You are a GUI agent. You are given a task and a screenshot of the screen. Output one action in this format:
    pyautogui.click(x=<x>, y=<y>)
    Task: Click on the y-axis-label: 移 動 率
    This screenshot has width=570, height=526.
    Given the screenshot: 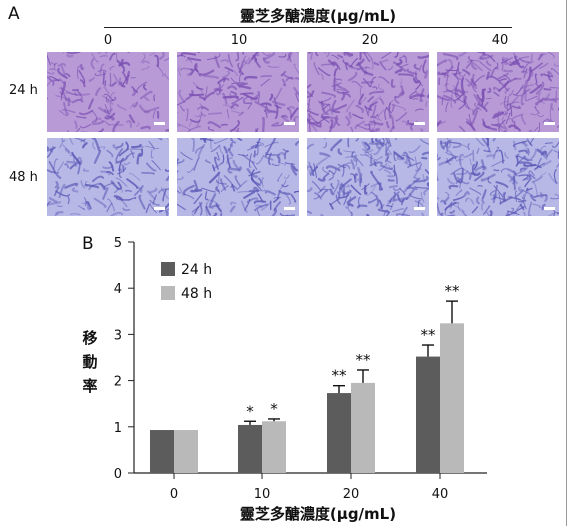 What is the action you would take?
    pyautogui.click(x=90, y=362)
    